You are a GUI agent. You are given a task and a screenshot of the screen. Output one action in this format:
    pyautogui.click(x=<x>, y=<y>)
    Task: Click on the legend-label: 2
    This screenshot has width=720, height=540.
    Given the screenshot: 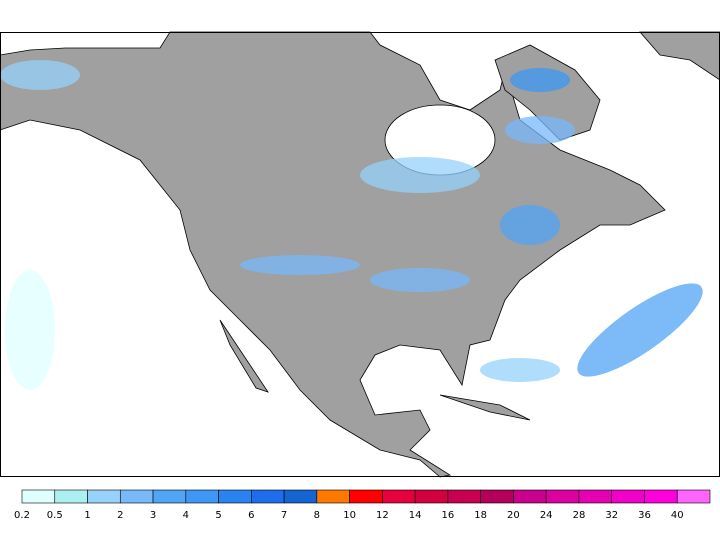 What is the action you would take?
    pyautogui.click(x=120, y=515)
    